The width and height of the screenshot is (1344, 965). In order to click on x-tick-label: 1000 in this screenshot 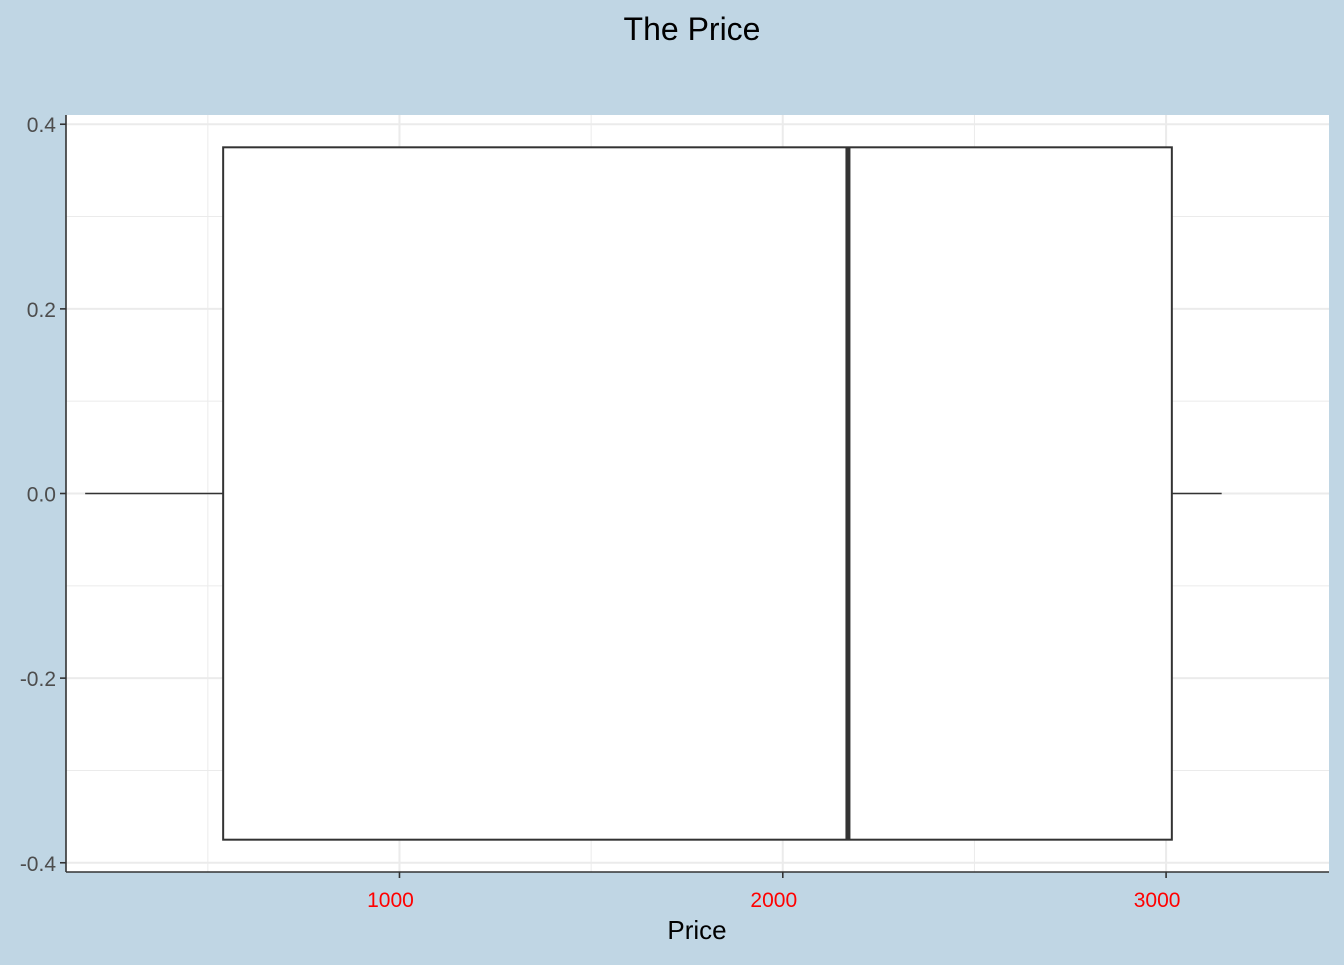, I will do `click(390, 900)`.